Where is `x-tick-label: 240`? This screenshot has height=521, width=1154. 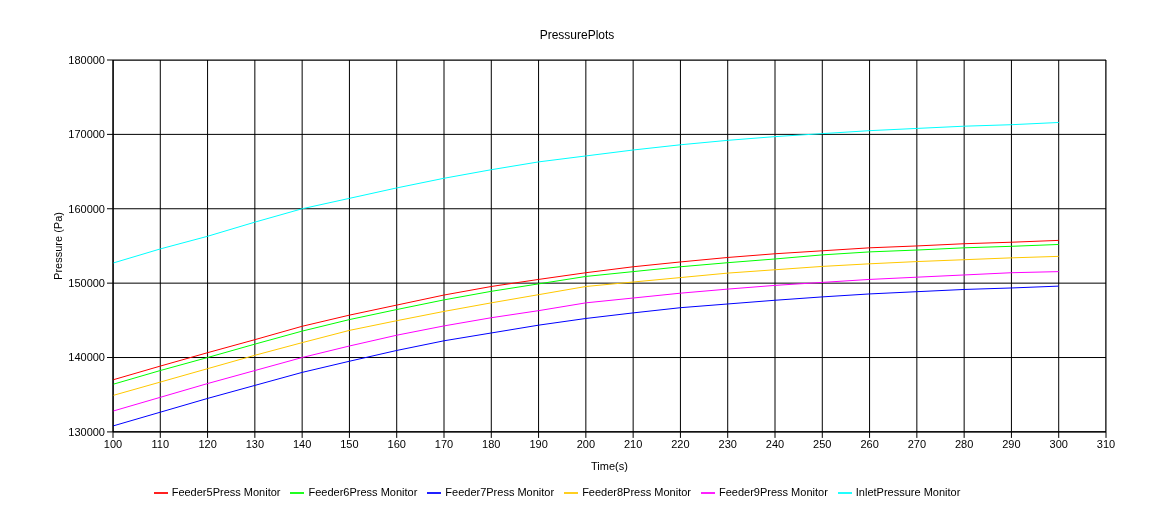 x-tick-label: 240 is located at coordinates (775, 443).